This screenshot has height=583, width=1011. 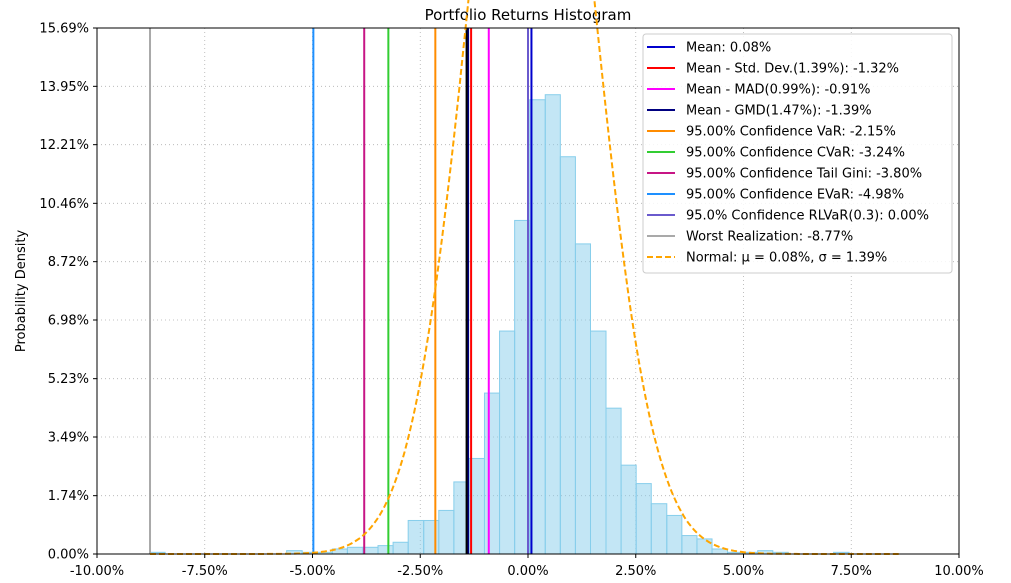 What do you see at coordinates (791, 132) in the screenshot?
I see `legend-label: 95.00% Confidence VaR: -2.15%` at bounding box center [791, 132].